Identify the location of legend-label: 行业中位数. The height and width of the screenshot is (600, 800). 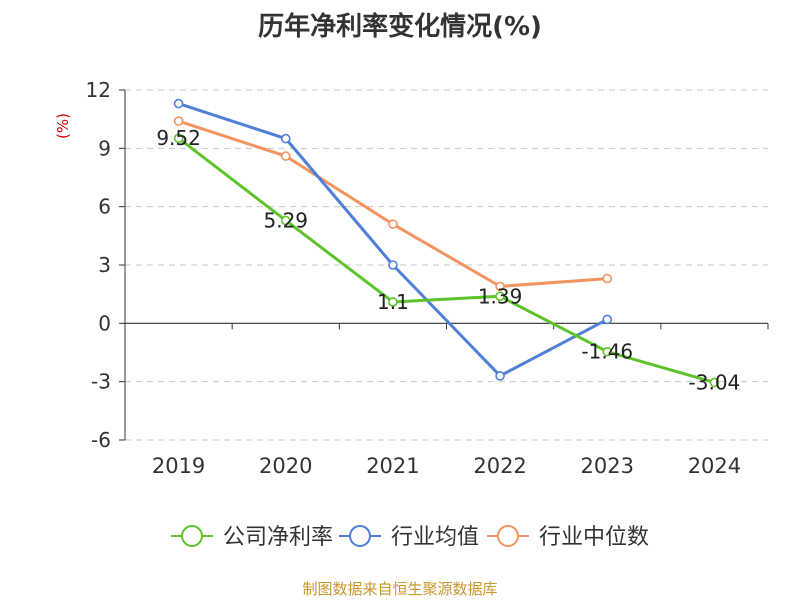
(594, 537).